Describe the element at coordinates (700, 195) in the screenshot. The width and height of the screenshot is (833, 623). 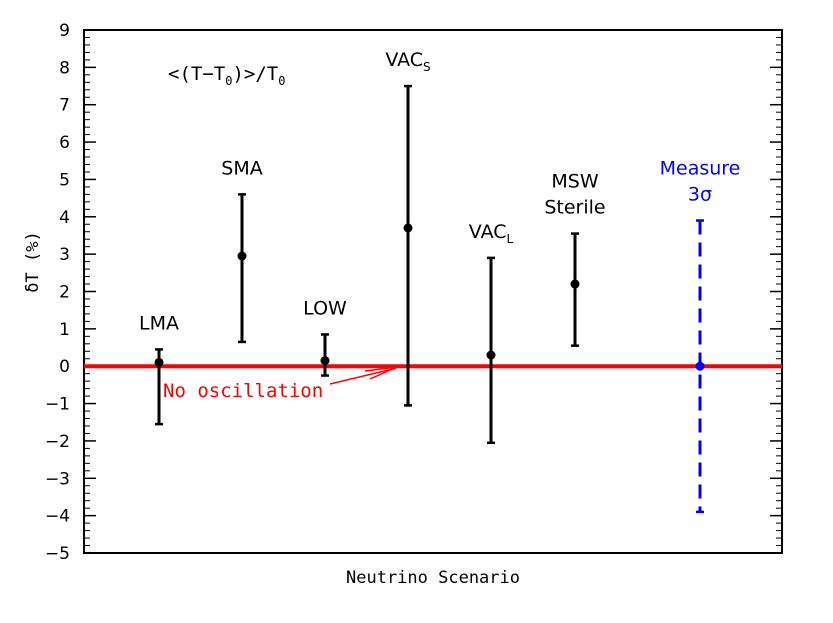
I see `scenario-label-line2: 3σ` at that location.